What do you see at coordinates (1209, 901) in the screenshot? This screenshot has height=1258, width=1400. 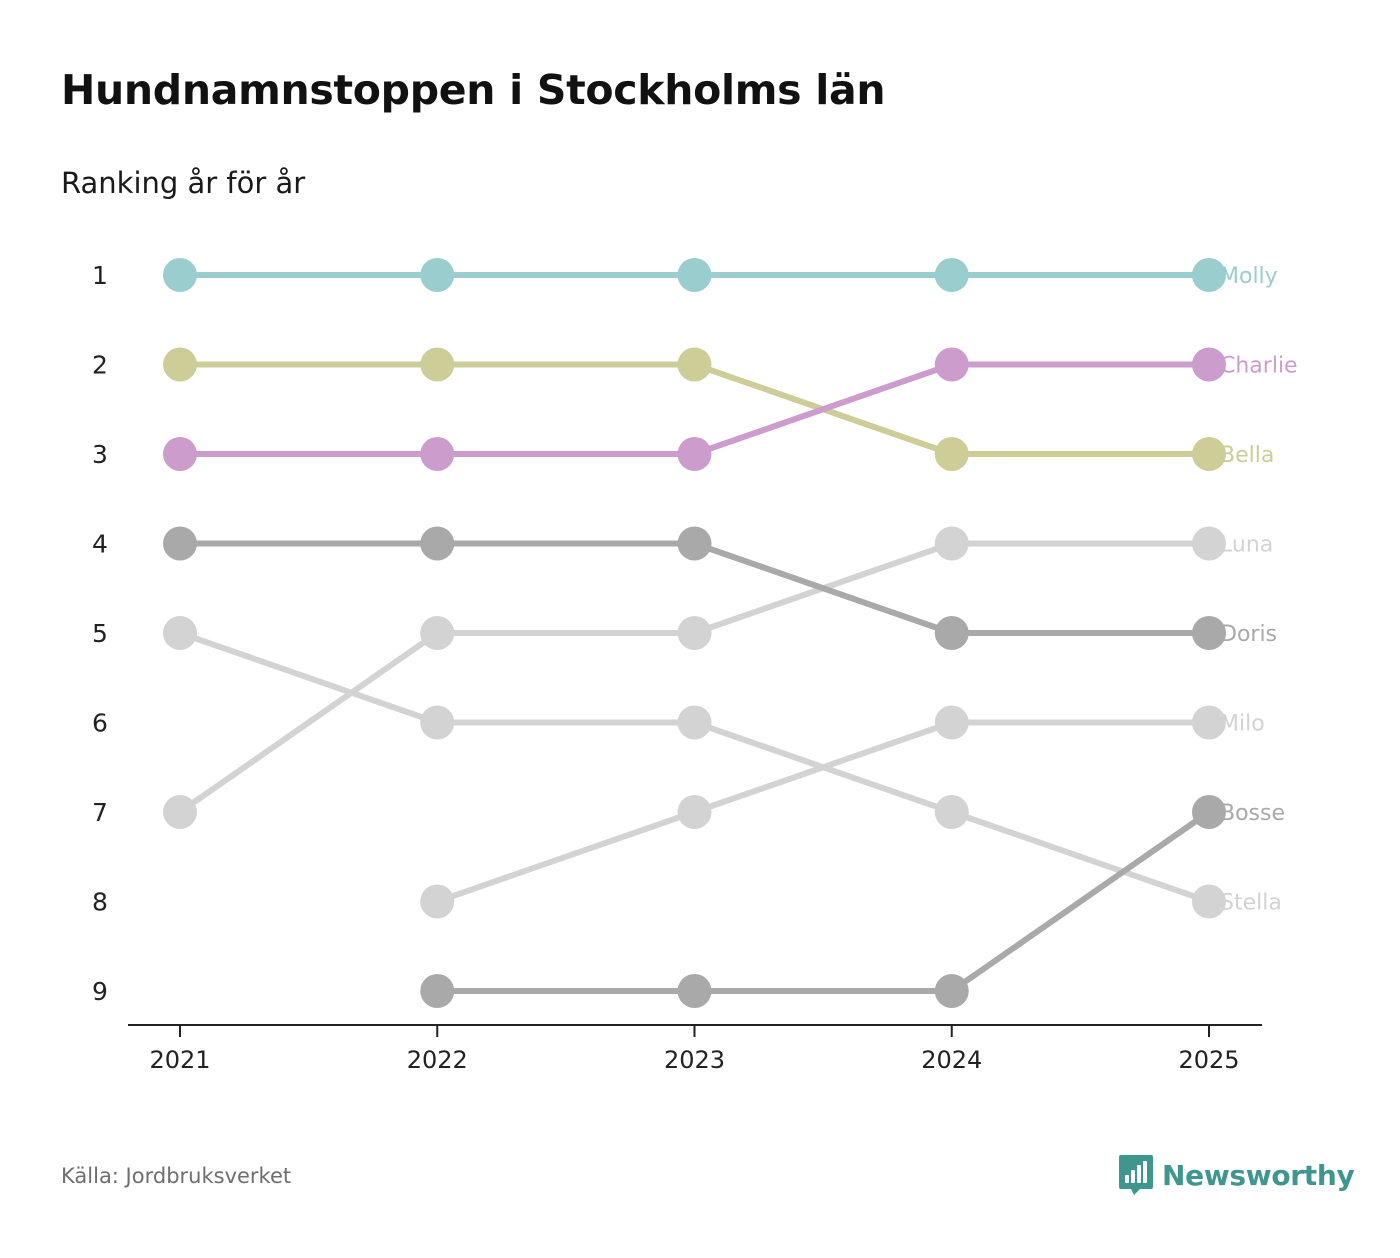 I see `point-stella-2025` at bounding box center [1209, 901].